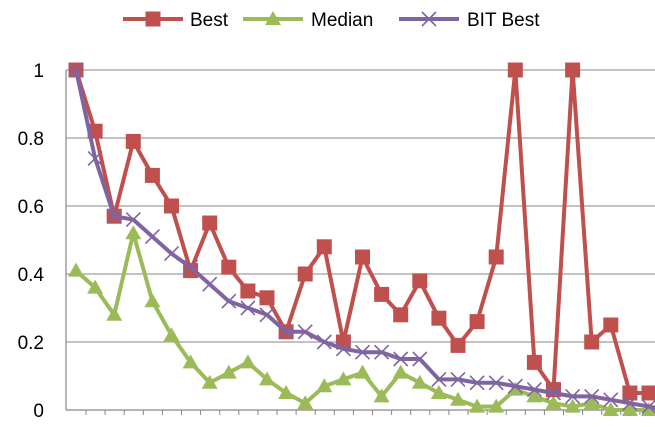 This screenshot has width=655, height=427. Describe the element at coordinates (176, 20) in the screenshot. I see `legend-item-best: Best` at that location.